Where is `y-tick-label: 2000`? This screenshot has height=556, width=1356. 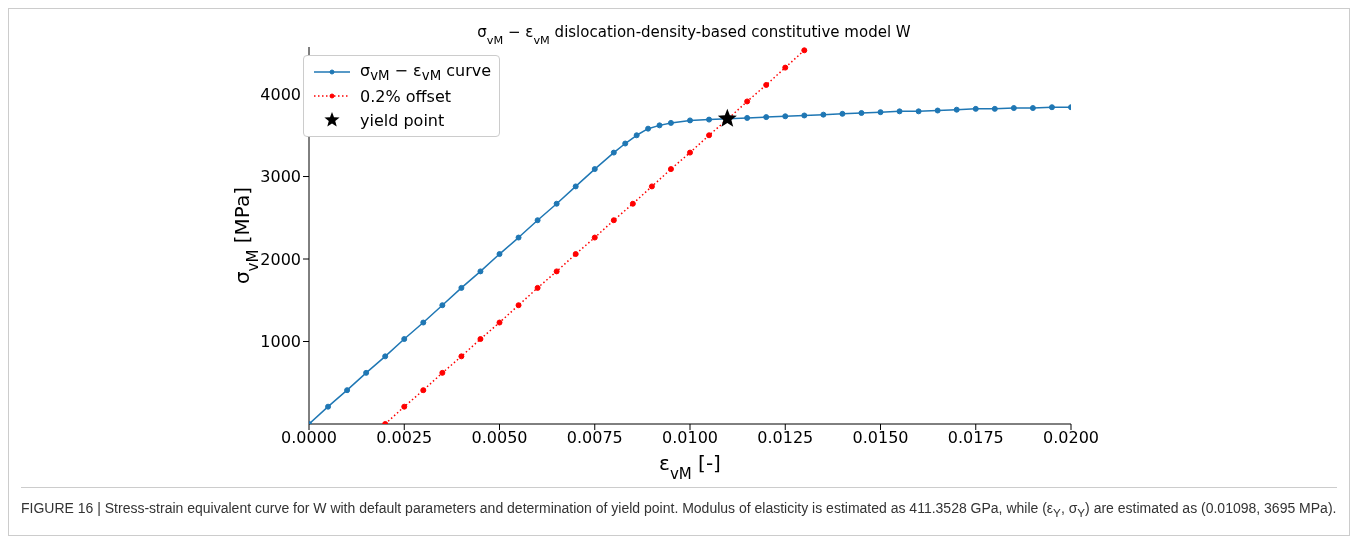
y-tick-label: 2000 is located at coordinates (280, 259).